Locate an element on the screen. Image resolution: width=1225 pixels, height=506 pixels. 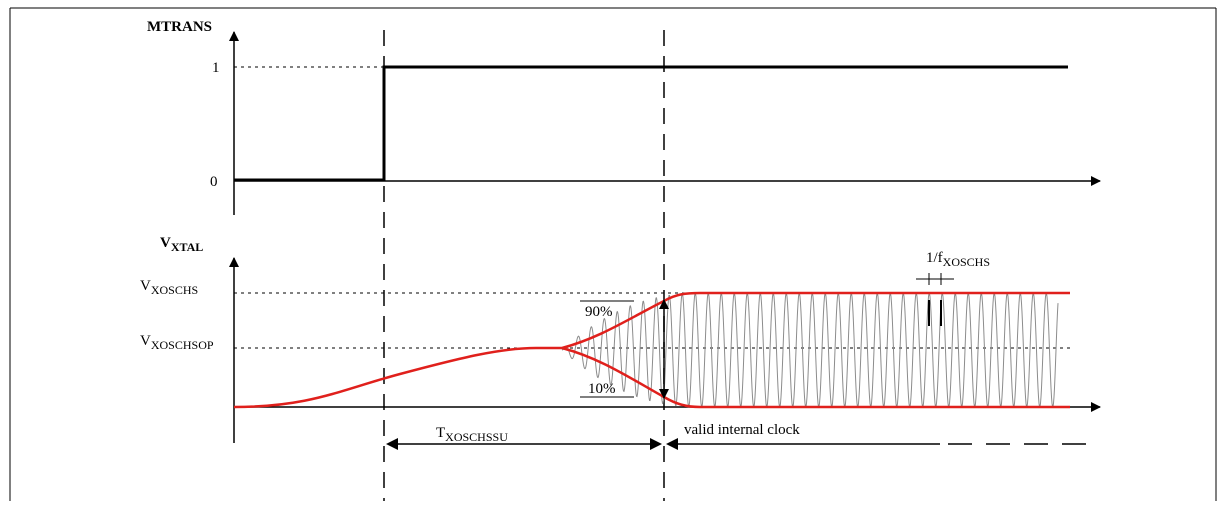
startup-time-label: TXOSCHSSU is located at coordinates (472, 434).